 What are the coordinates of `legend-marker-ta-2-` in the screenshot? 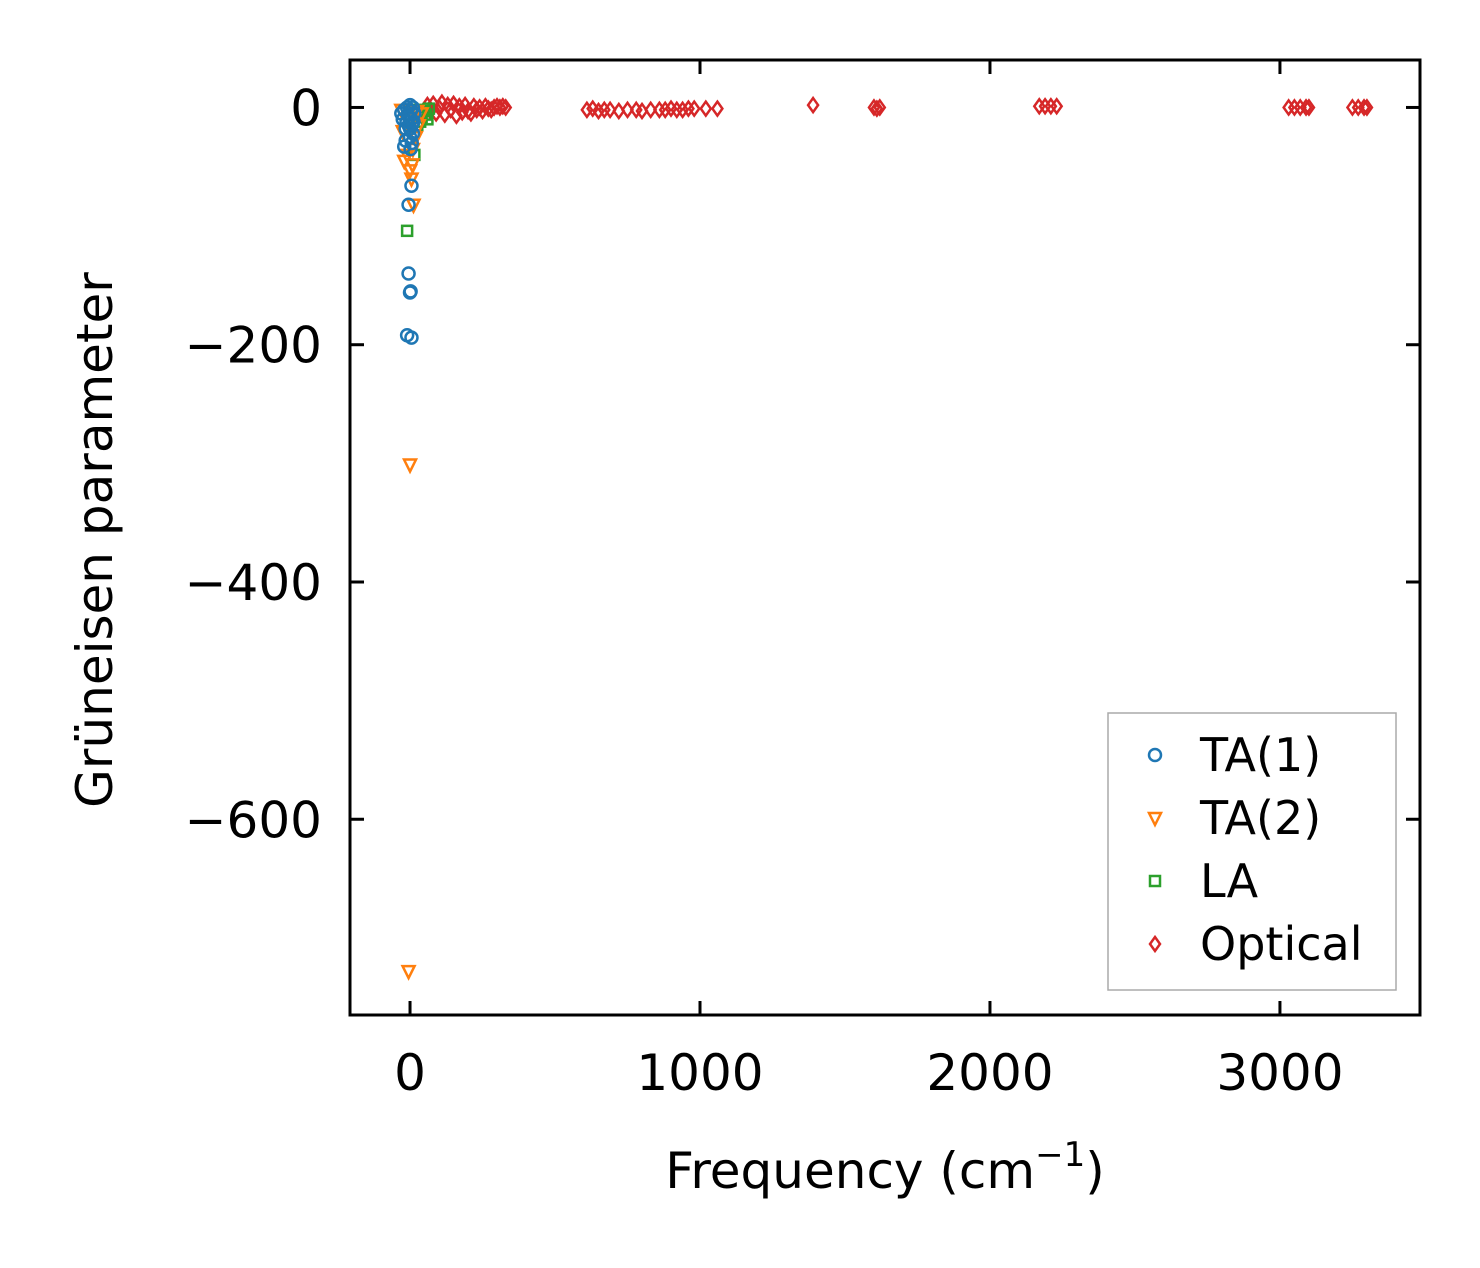 It's located at (1155, 819).